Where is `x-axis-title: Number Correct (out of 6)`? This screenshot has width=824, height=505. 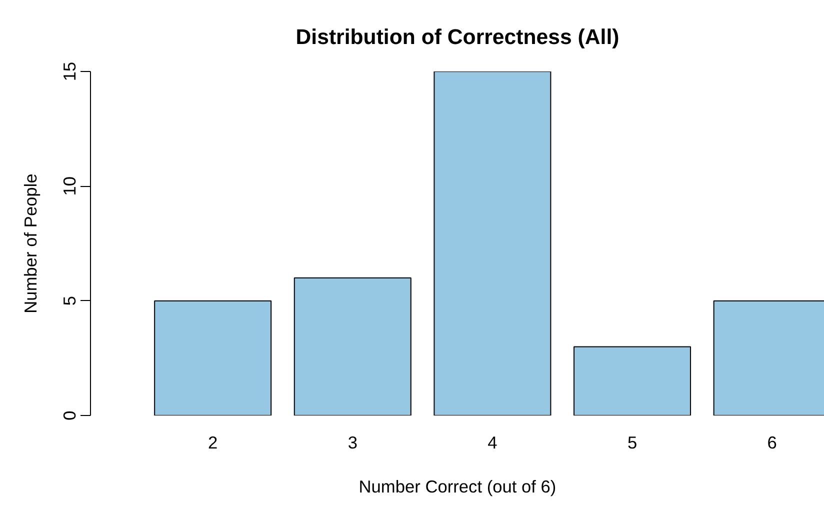 x-axis-title: Number Correct (out of 6) is located at coordinates (457, 486).